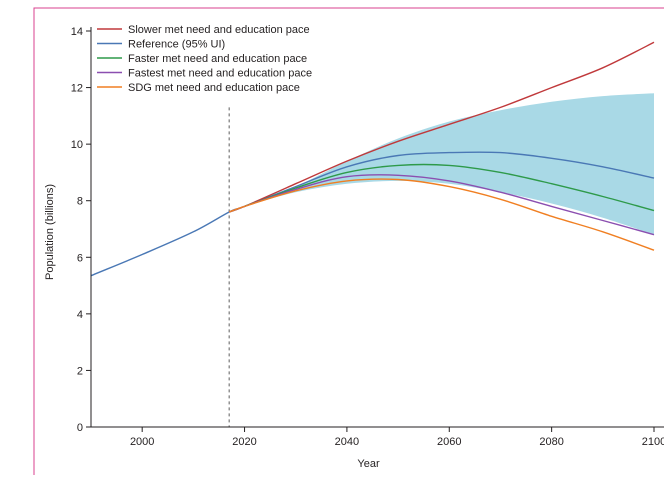 Image resolution: width=664 pixels, height=480 pixels. What do you see at coordinates (551, 442) in the screenshot?
I see `x-tick-label: 2080` at bounding box center [551, 442].